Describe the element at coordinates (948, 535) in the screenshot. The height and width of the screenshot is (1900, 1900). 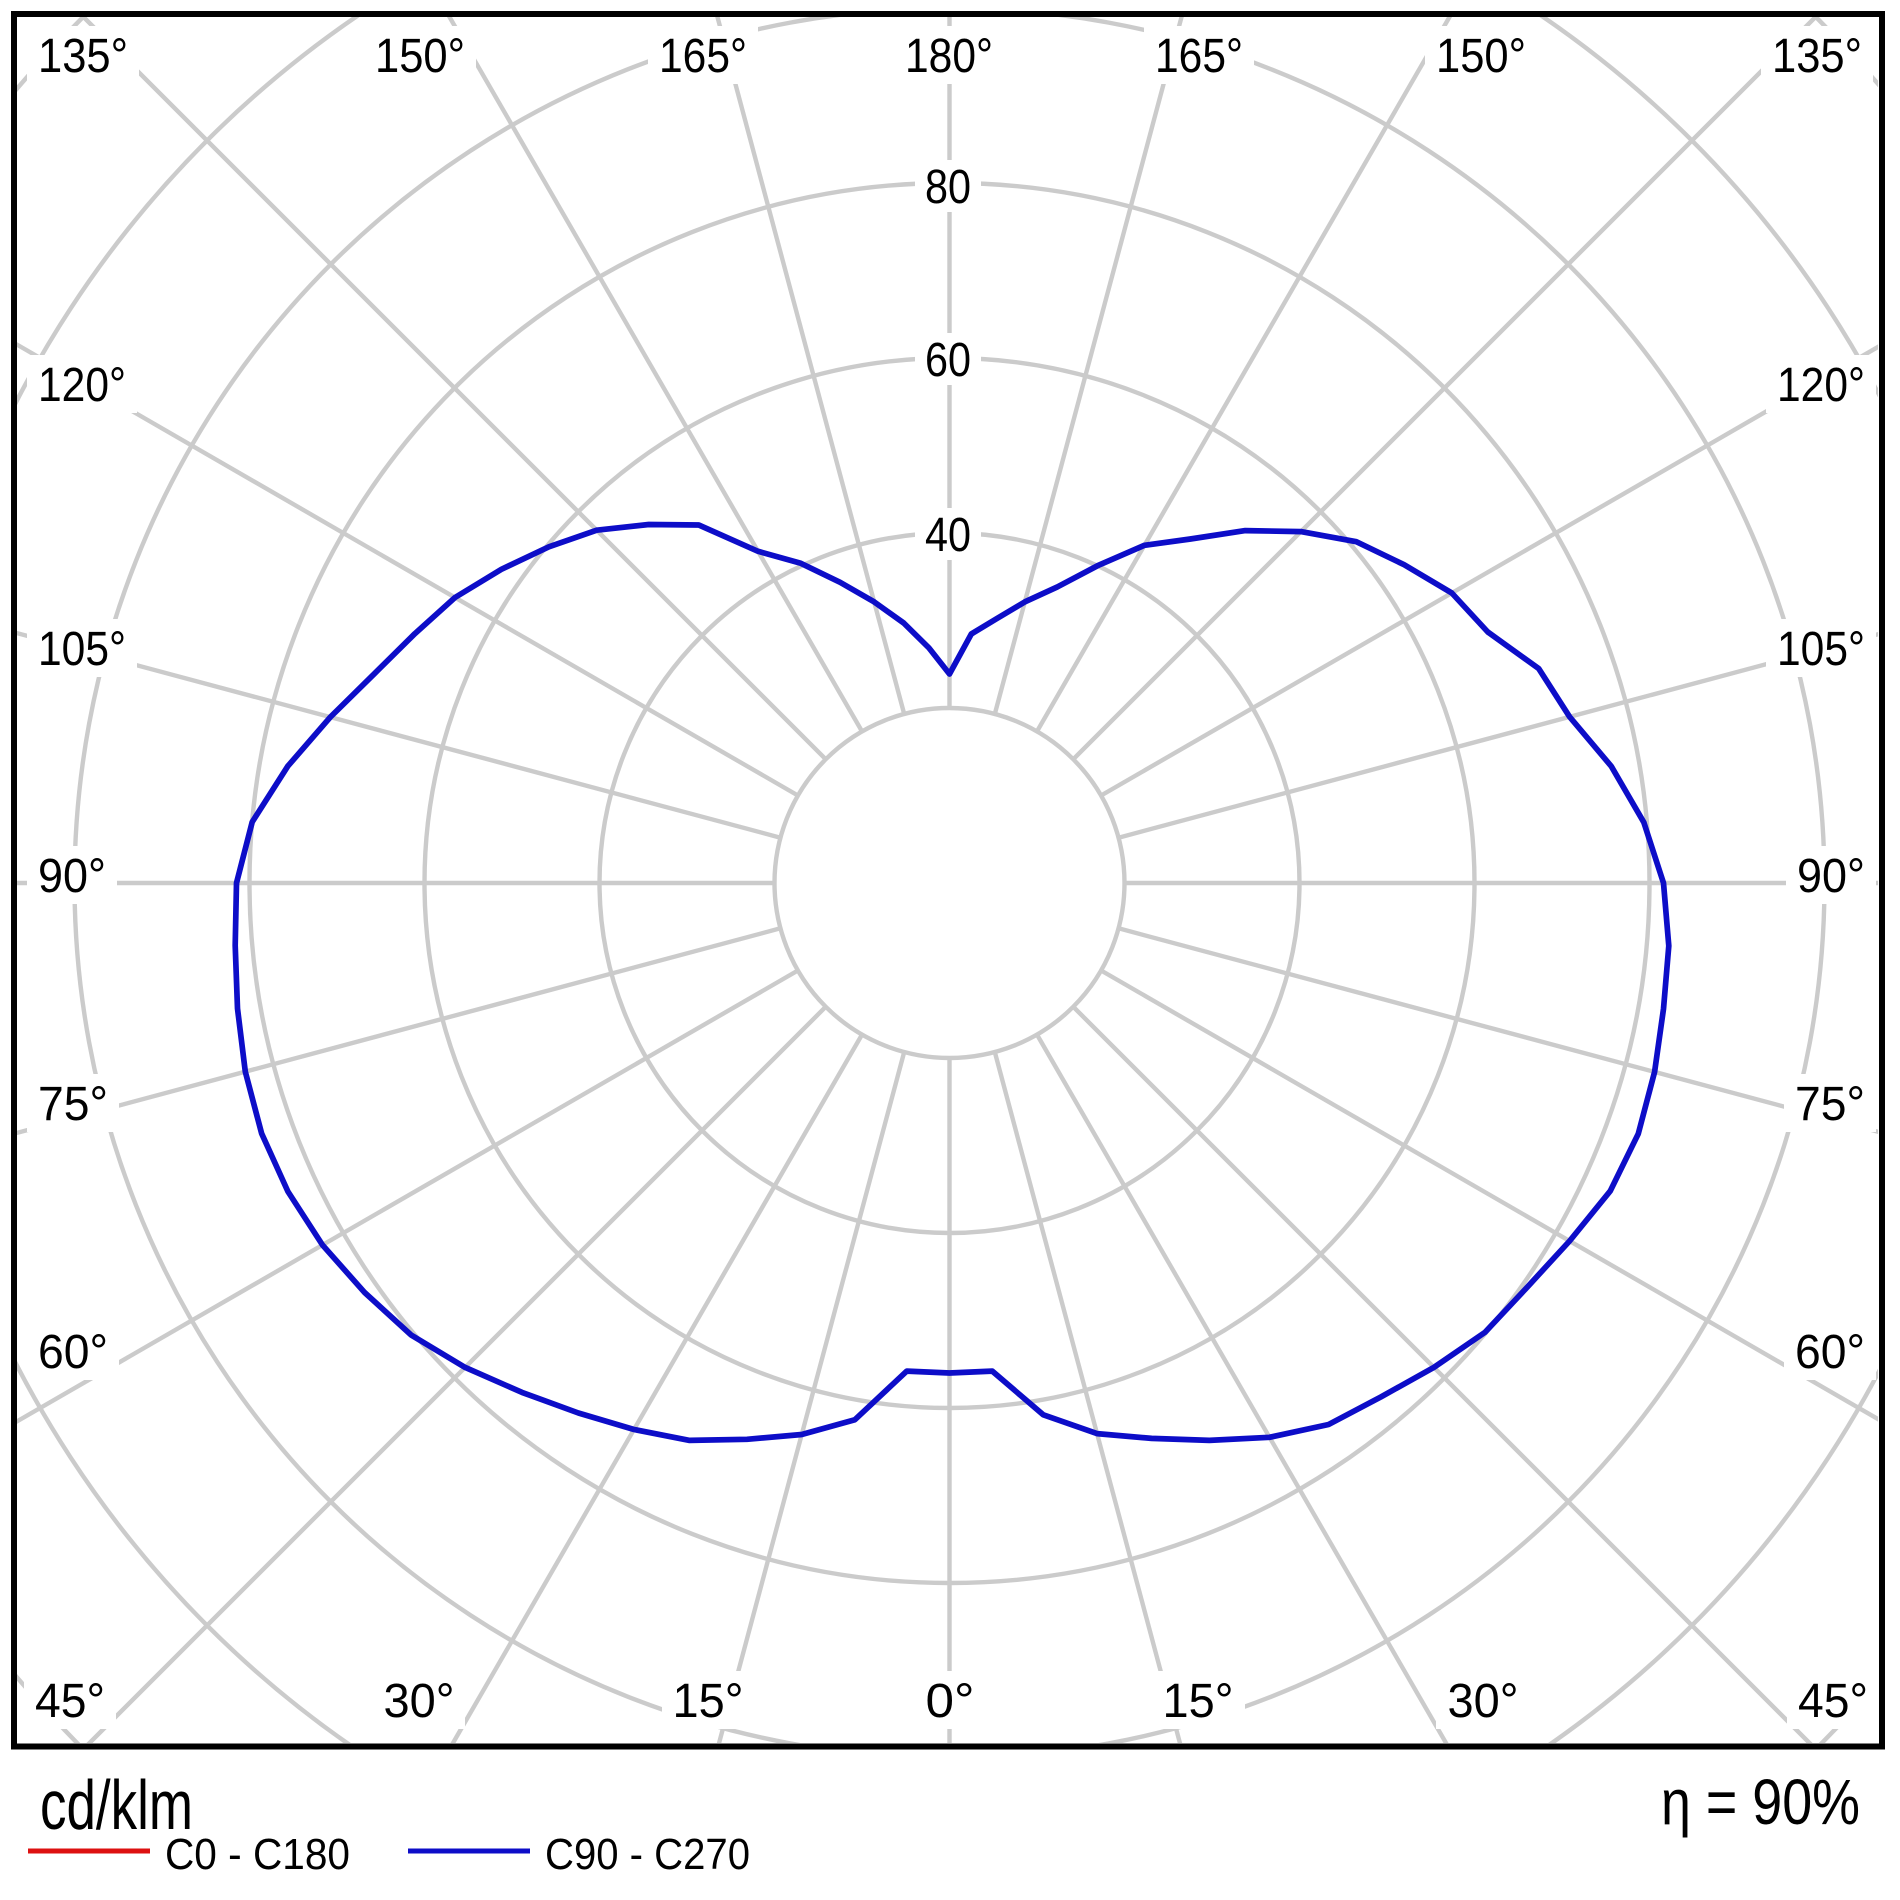
I see `svg-text: 40` at that location.